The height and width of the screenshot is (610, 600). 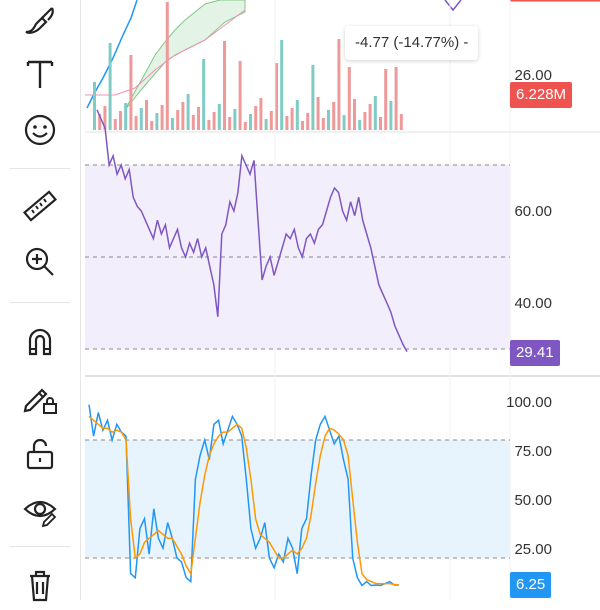 What do you see at coordinates (531, 585) in the screenshot?
I see `stoch-value-badge: 6.25` at bounding box center [531, 585].